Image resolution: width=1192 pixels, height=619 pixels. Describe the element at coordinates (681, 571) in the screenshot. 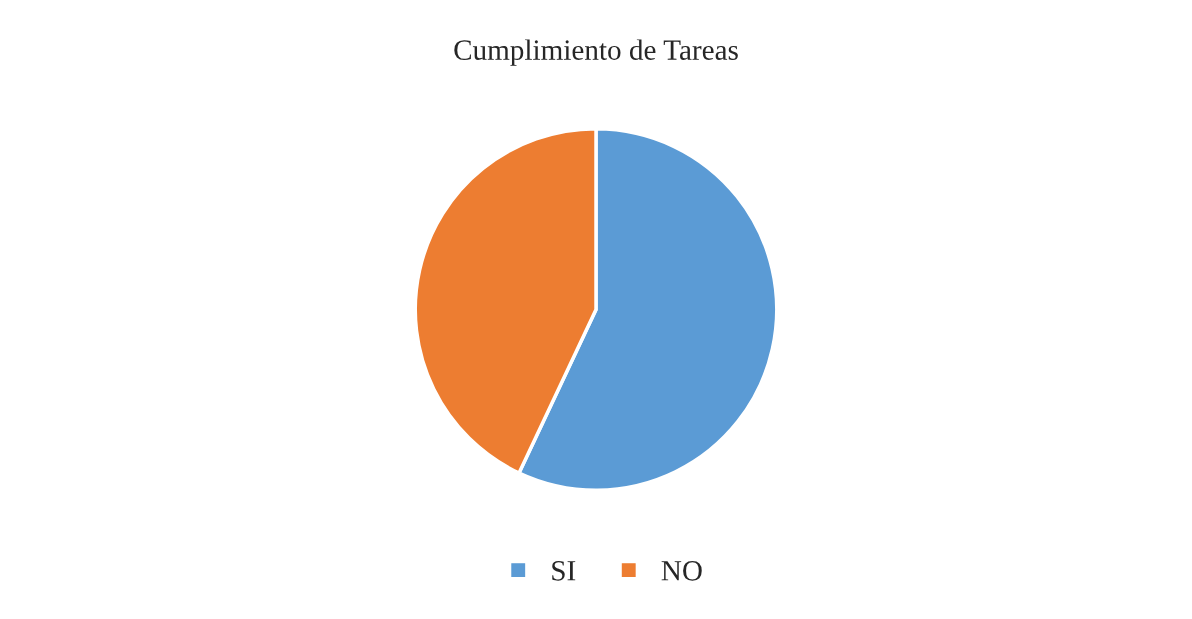

I see `legend-label: NO` at that location.